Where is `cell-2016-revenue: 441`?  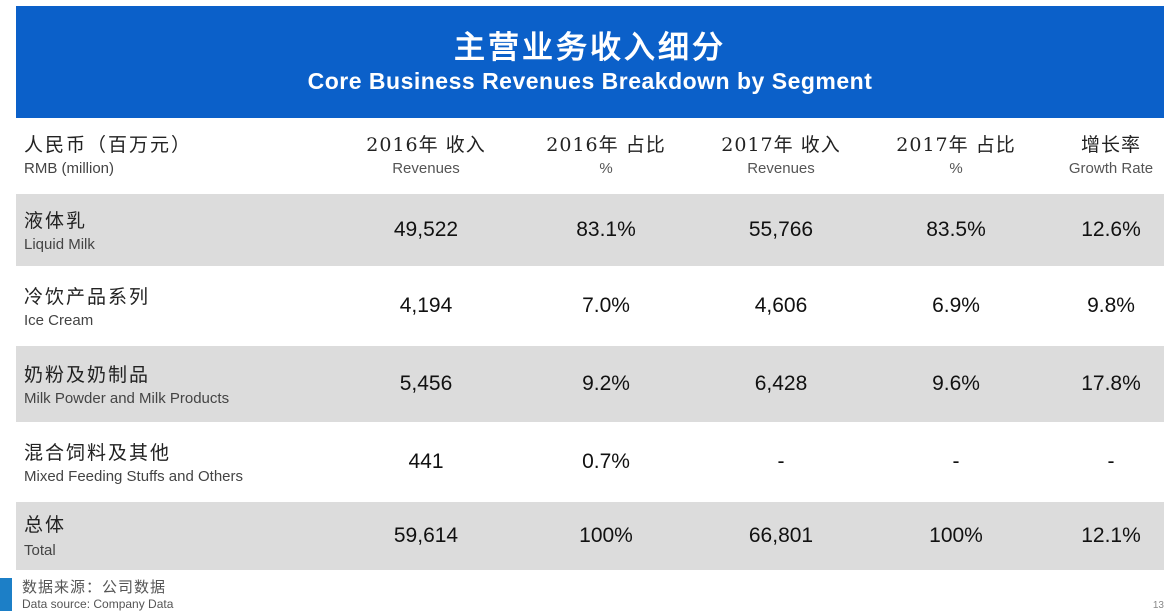 cell-2016-revenue: 441 is located at coordinates (426, 462).